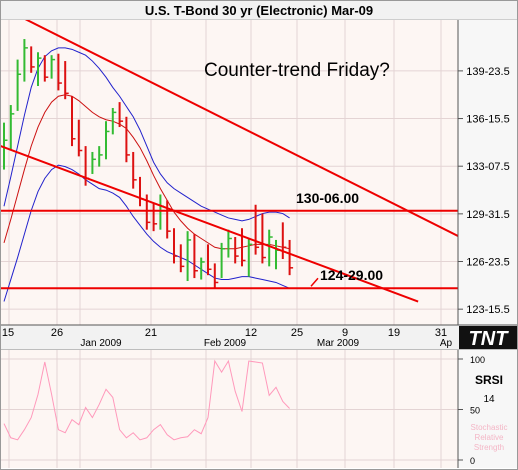 The image size is (518, 470). Describe the element at coordinates (8, 333) in the screenshot. I see `x-tick-label: 15` at that location.